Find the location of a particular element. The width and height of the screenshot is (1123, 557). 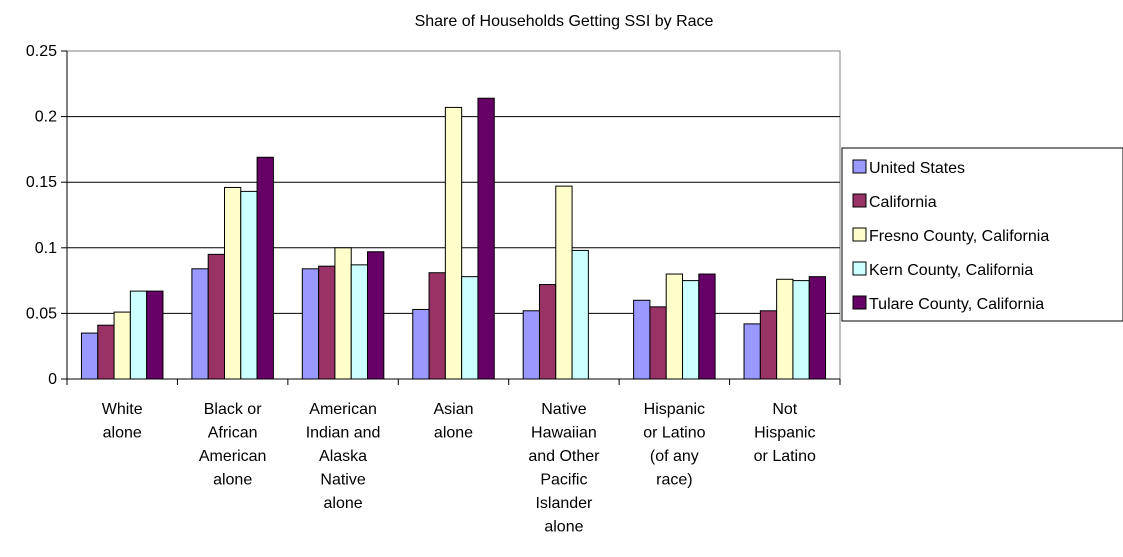

x-category-label: Not Hispanic or Latino is located at coordinates (785, 433).